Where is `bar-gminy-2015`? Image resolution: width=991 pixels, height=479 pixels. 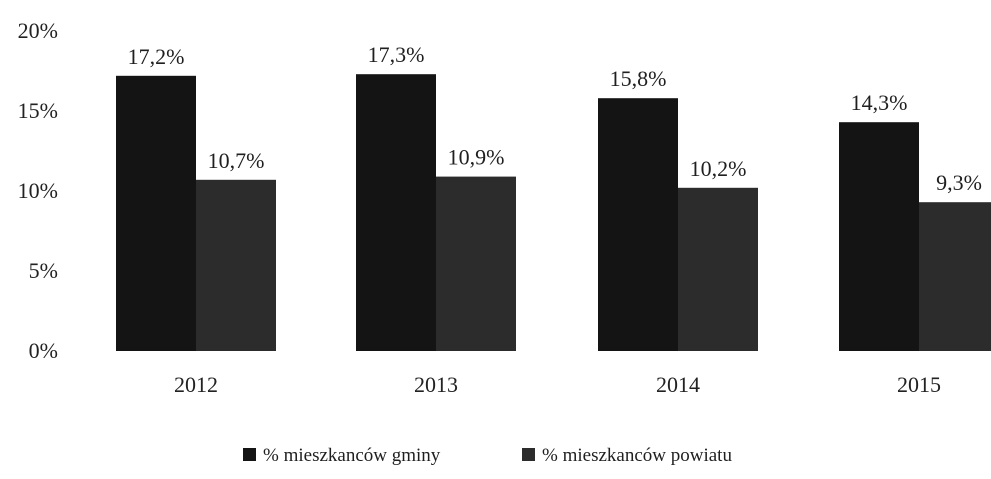 bar-gminy-2015 is located at coordinates (879, 236).